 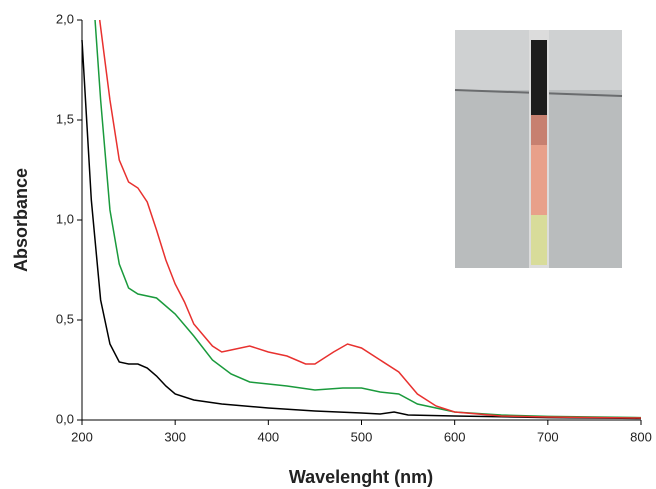 I want to click on y-tick-label: 2,0, so click(x=65, y=18).